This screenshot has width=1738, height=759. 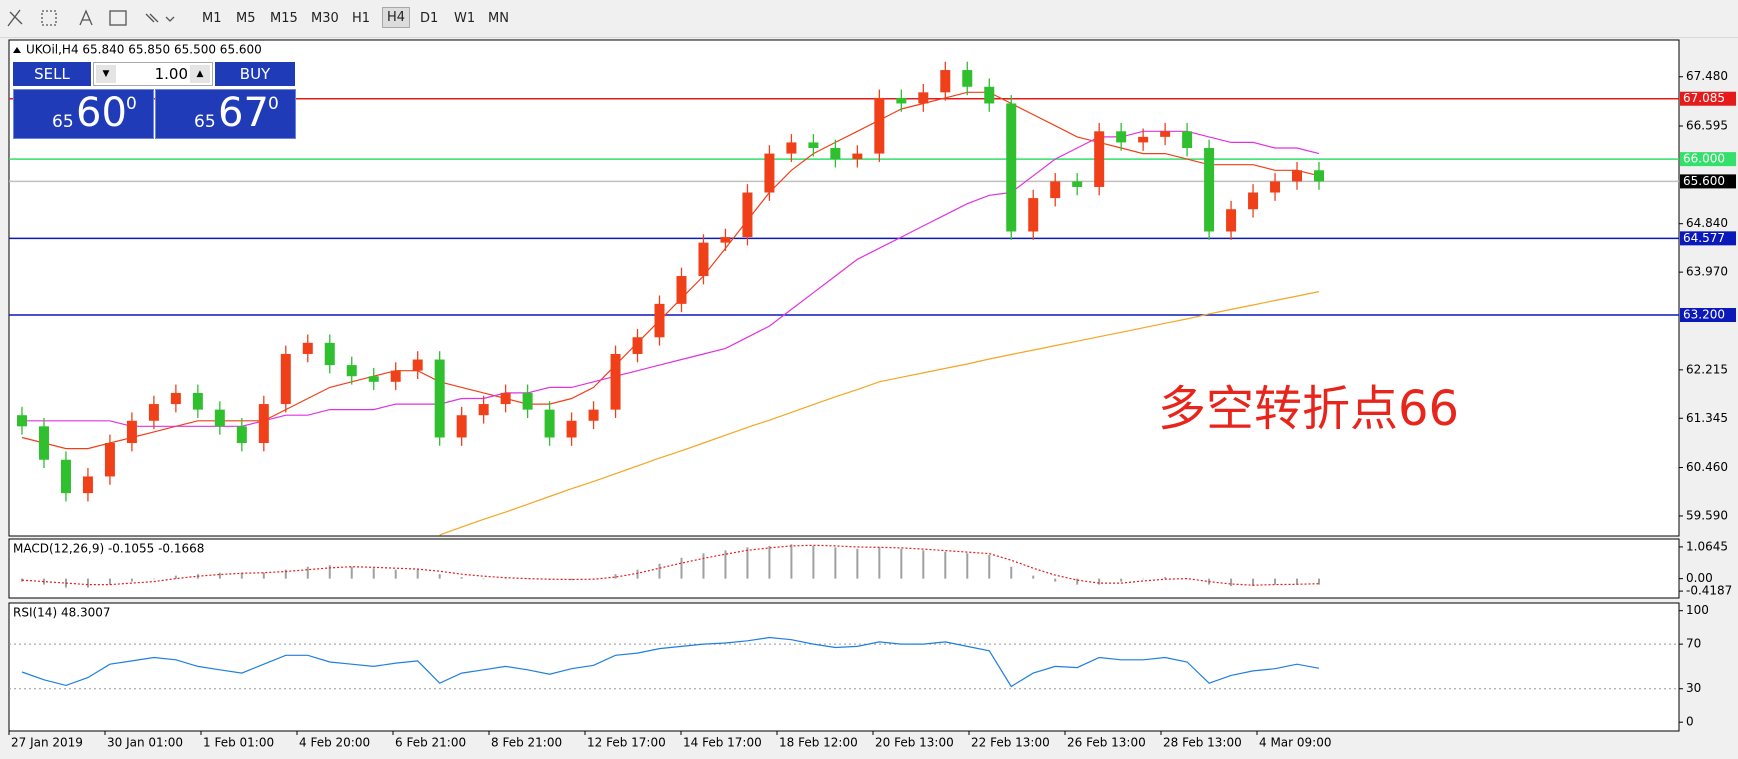 I want to click on sell-price: 65 60 0, so click(x=83, y=114).